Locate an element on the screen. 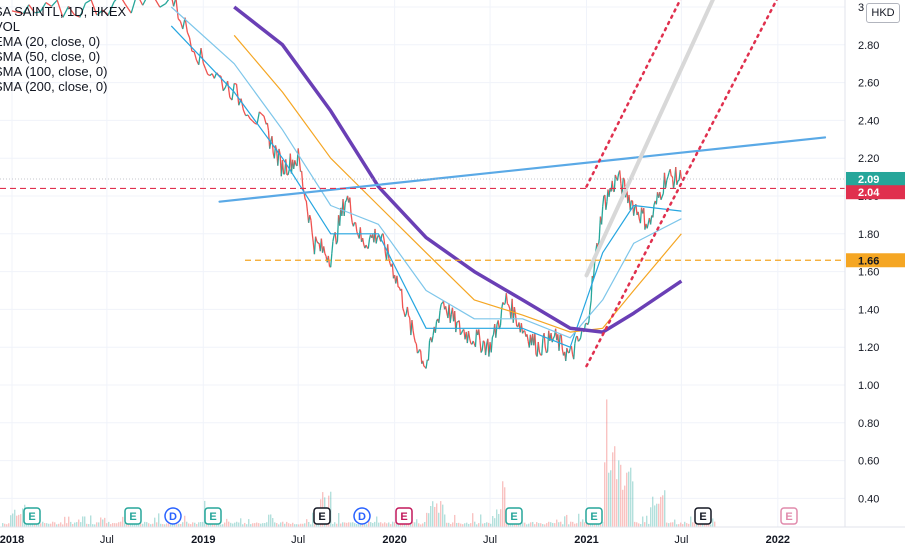 Image resolution: width=905 pixels, height=555 pixels. symbol-title: SA SAINTL, 1D, HKEX is located at coordinates (63, 11).